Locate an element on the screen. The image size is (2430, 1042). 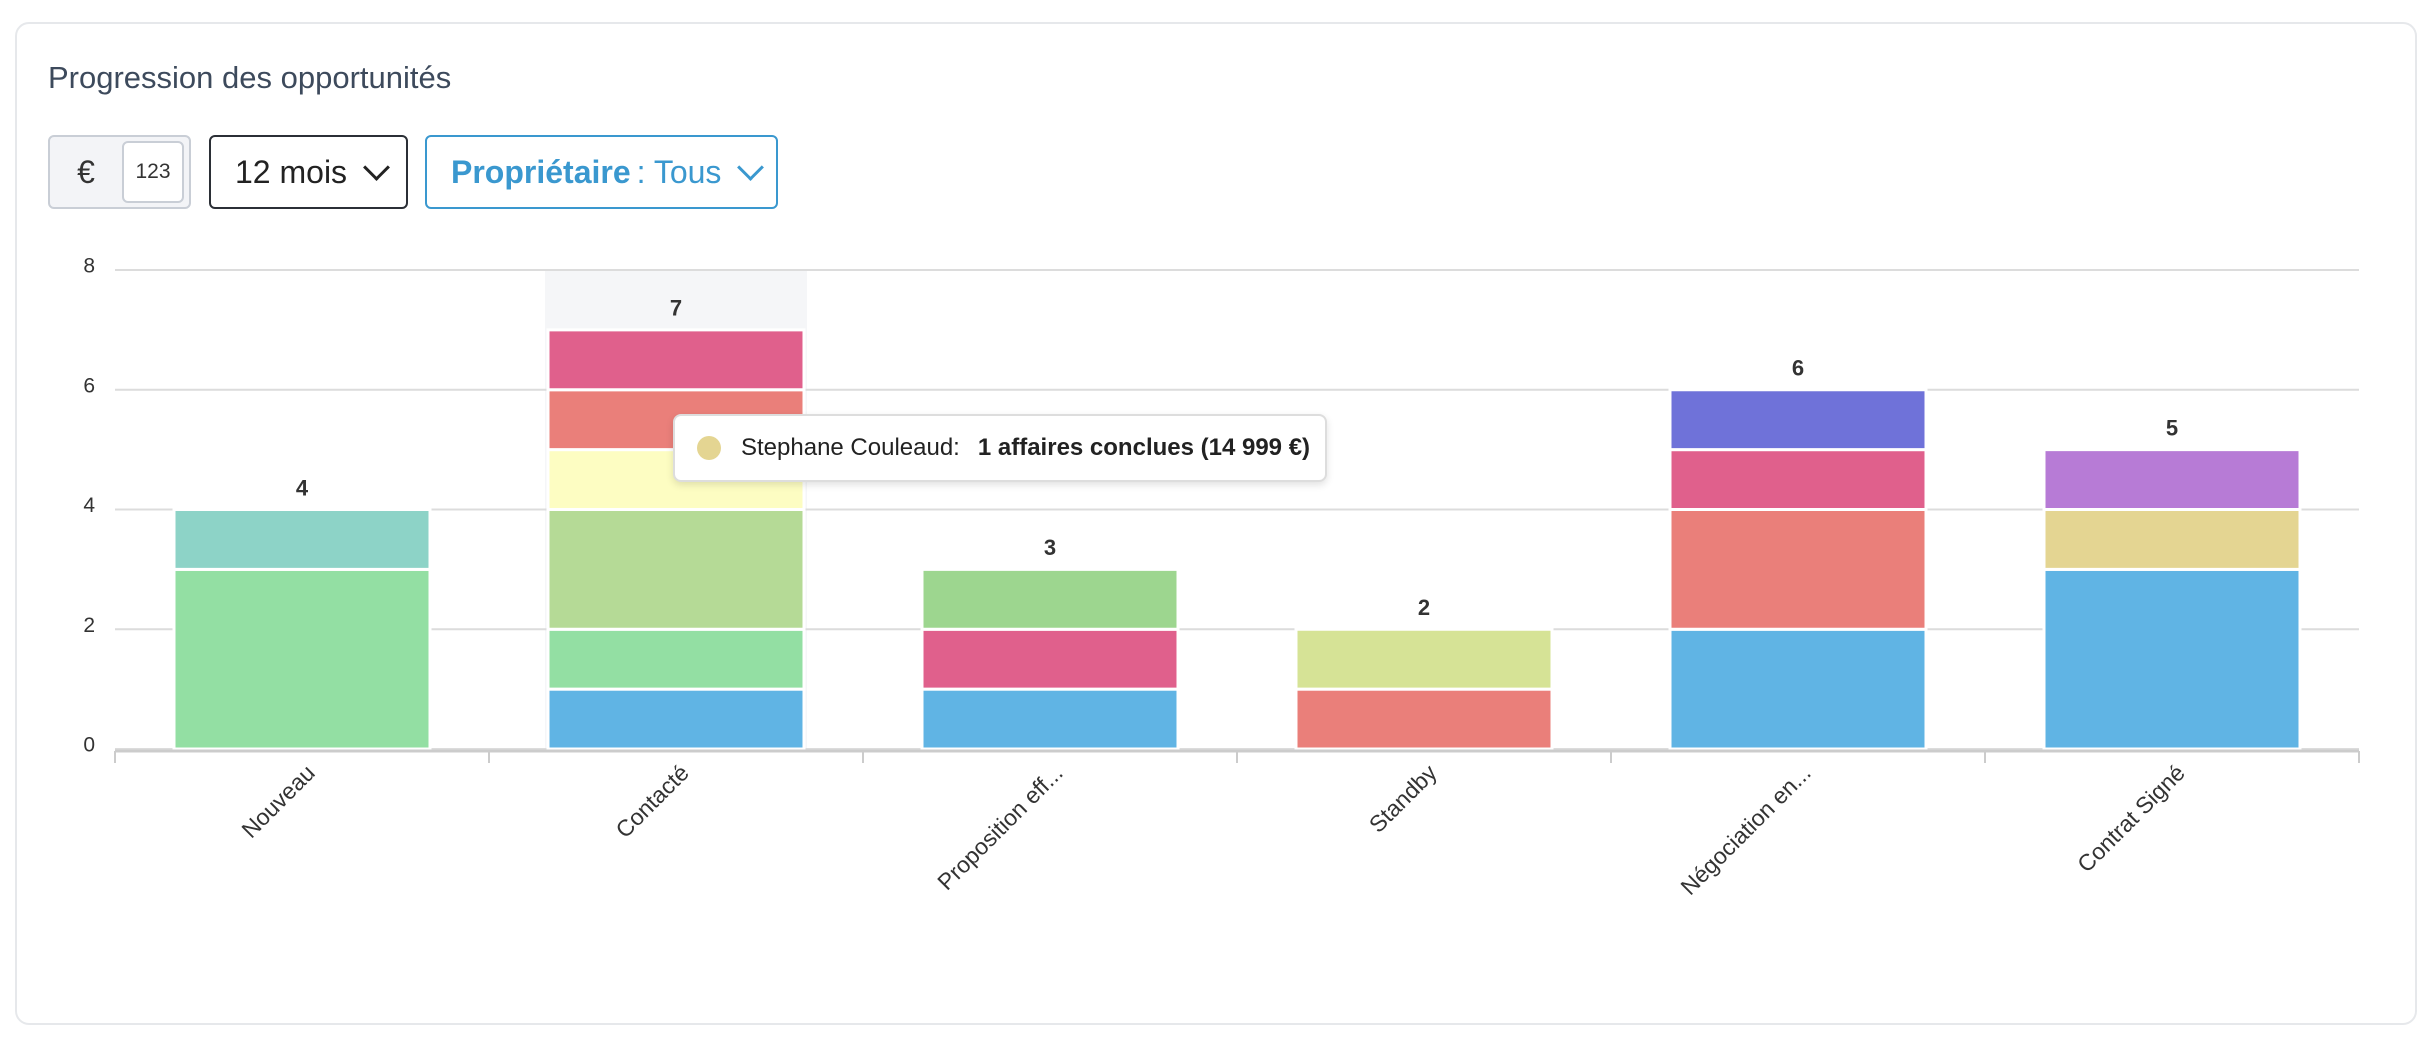
total-label: 5 is located at coordinates (2172, 427).